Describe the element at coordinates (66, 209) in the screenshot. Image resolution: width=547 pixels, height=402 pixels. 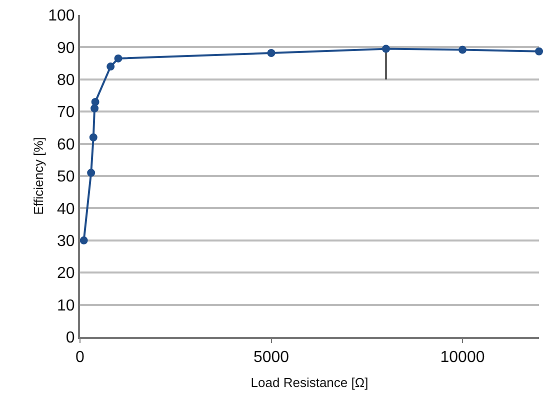
I see `y-tick-label: 40` at that location.